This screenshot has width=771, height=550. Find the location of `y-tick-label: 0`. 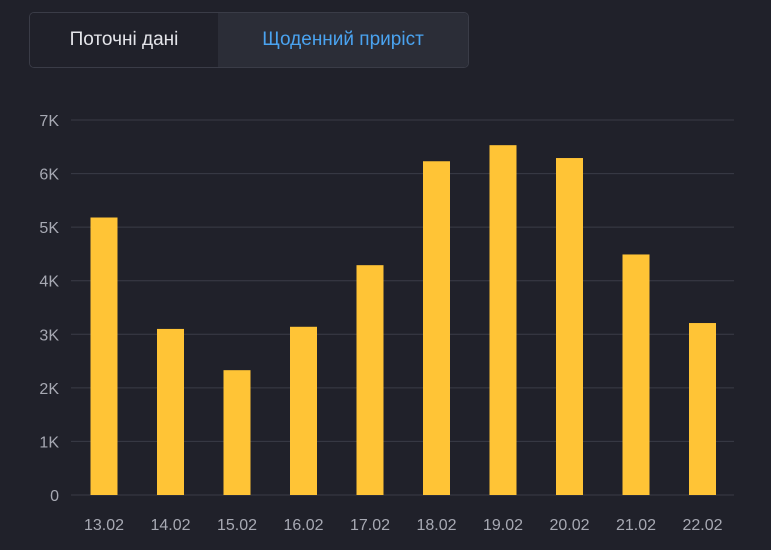

y-tick-label: 0 is located at coordinates (54, 496).